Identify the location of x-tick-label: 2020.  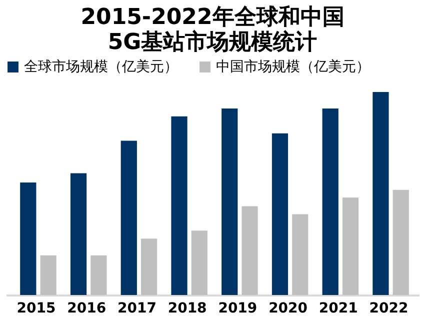
(288, 308).